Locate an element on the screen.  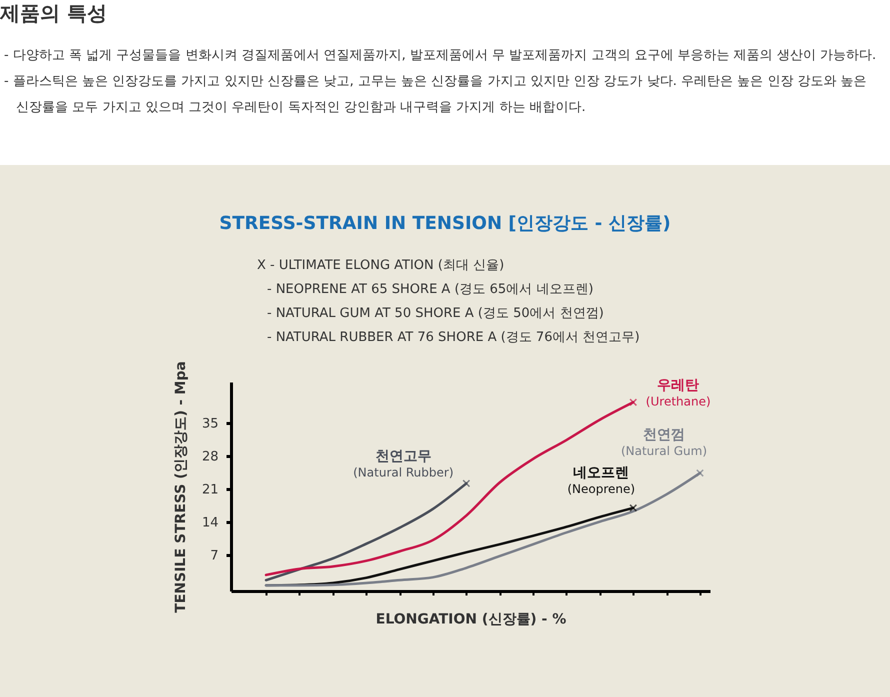
chart-title: STRESS-STRAIN IN TENSION [인장강도 - 신장률) is located at coordinates (445, 223).